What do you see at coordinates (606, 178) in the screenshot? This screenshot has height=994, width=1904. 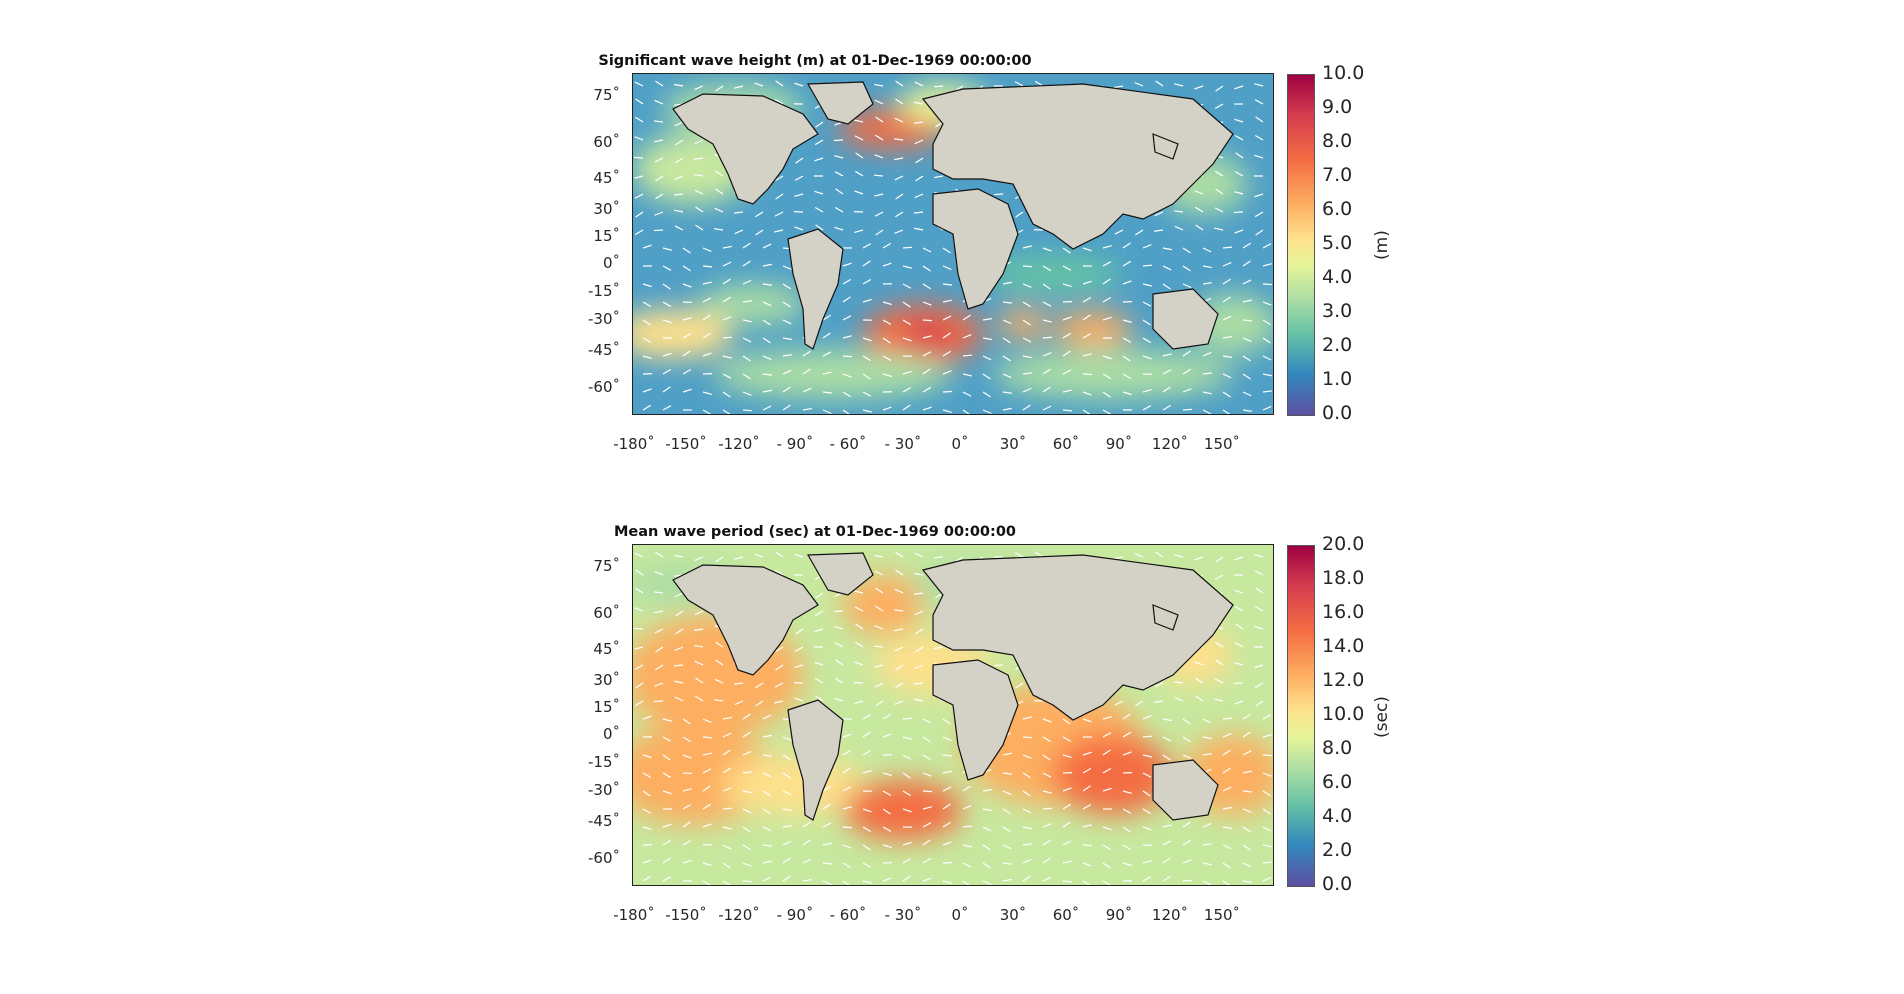 I see `latitude-tick: 45˚` at bounding box center [606, 178].